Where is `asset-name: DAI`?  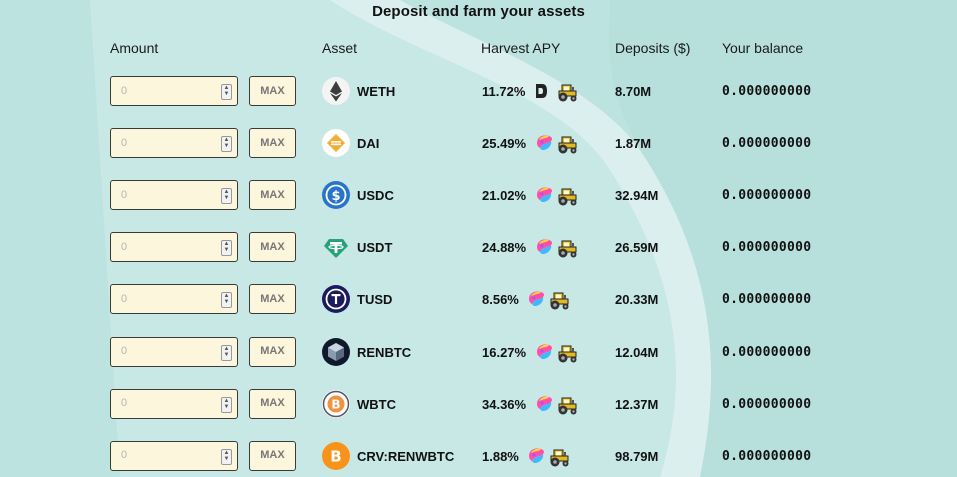
asset-name: DAI is located at coordinates (368, 144).